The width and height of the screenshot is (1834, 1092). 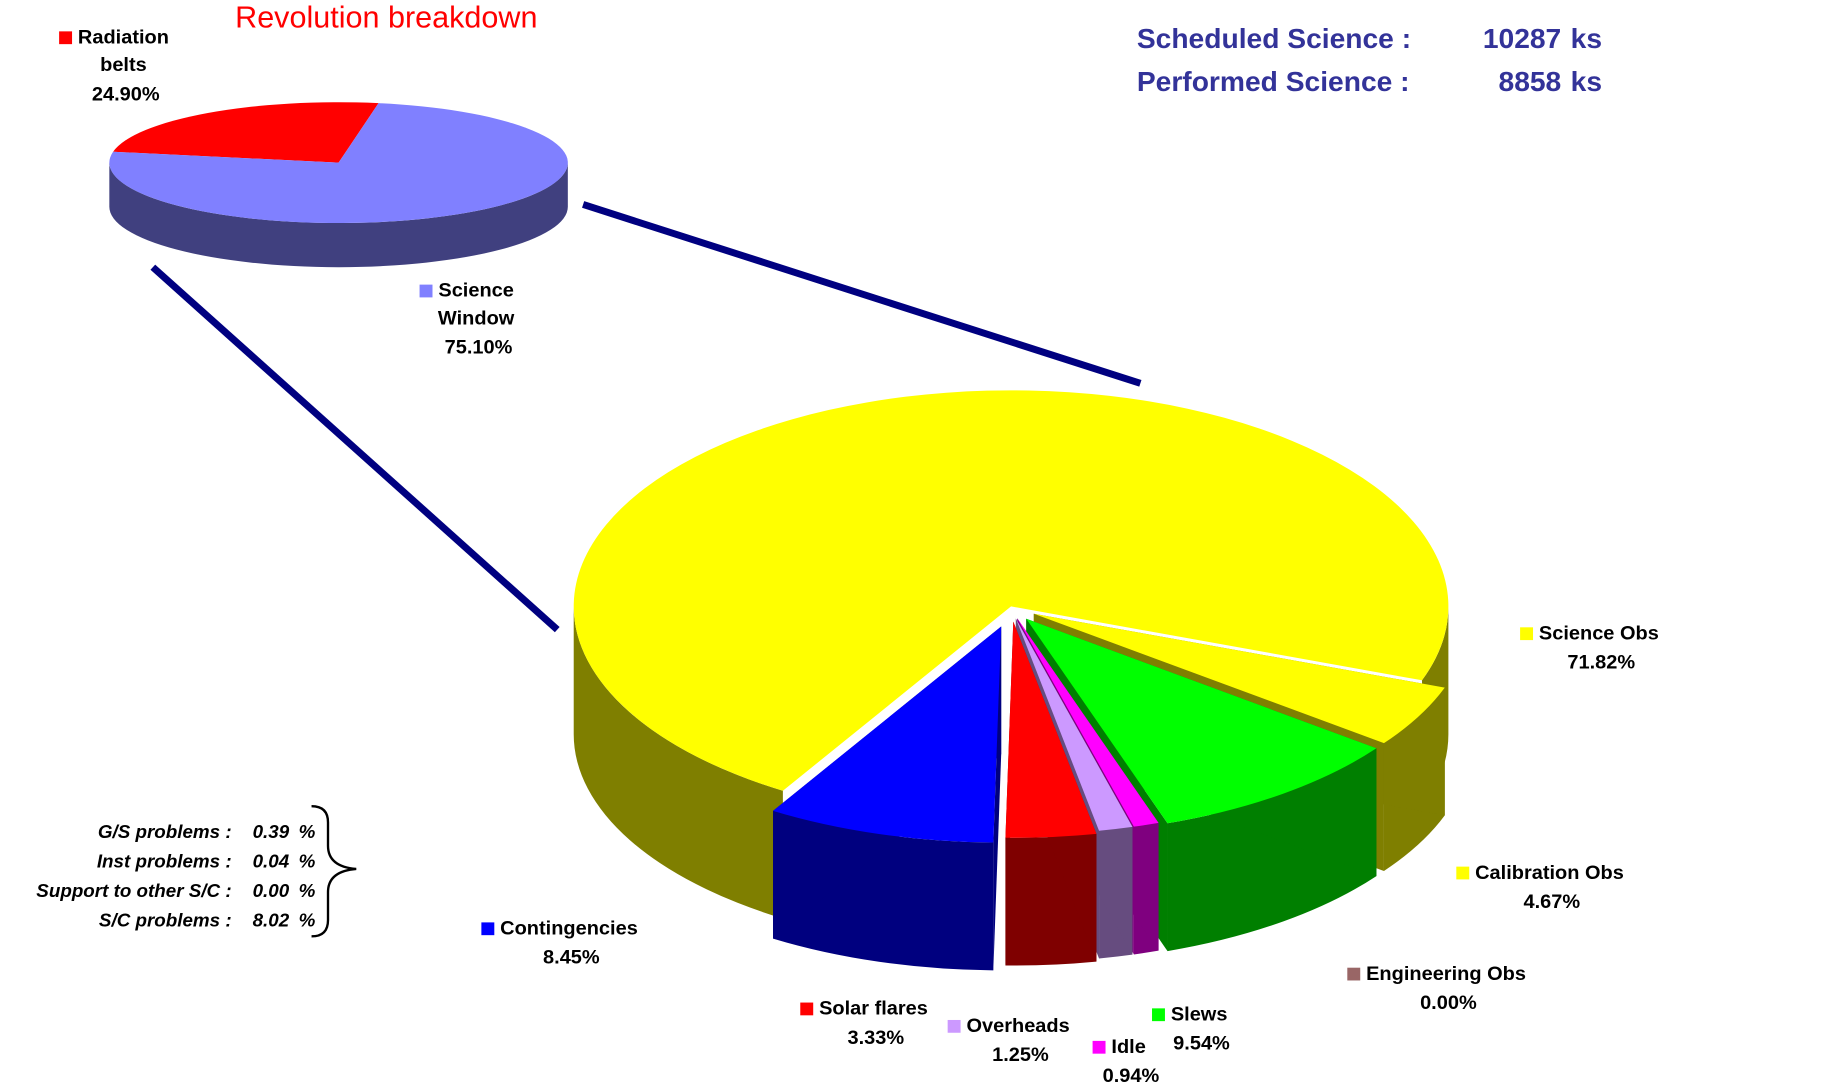 I want to click on slice-label: Science Window, so click(x=476, y=305).